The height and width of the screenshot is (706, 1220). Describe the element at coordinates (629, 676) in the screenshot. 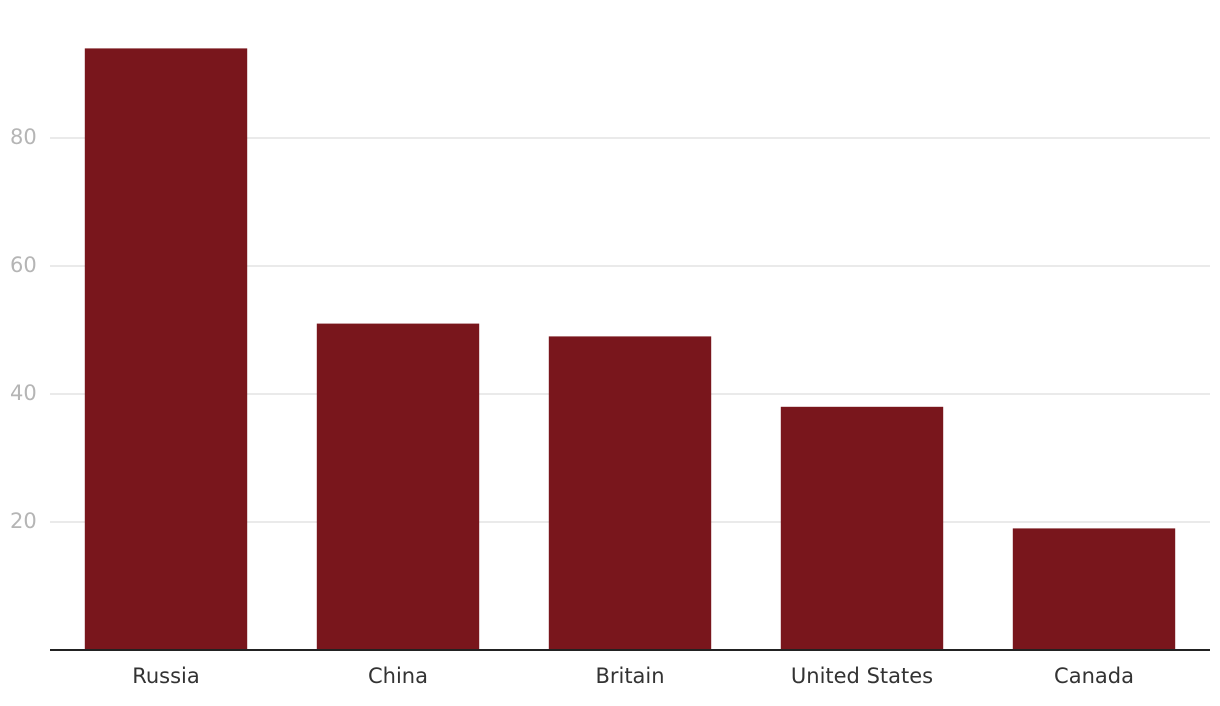

I see `x-tick-label: Britain` at that location.